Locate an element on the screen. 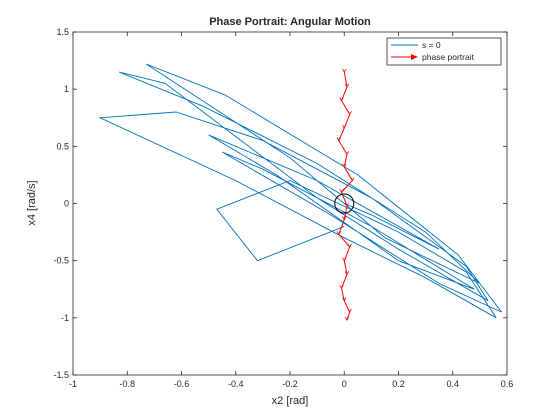 The width and height of the screenshot is (560, 420). legend-box is located at coordinates (444, 51).